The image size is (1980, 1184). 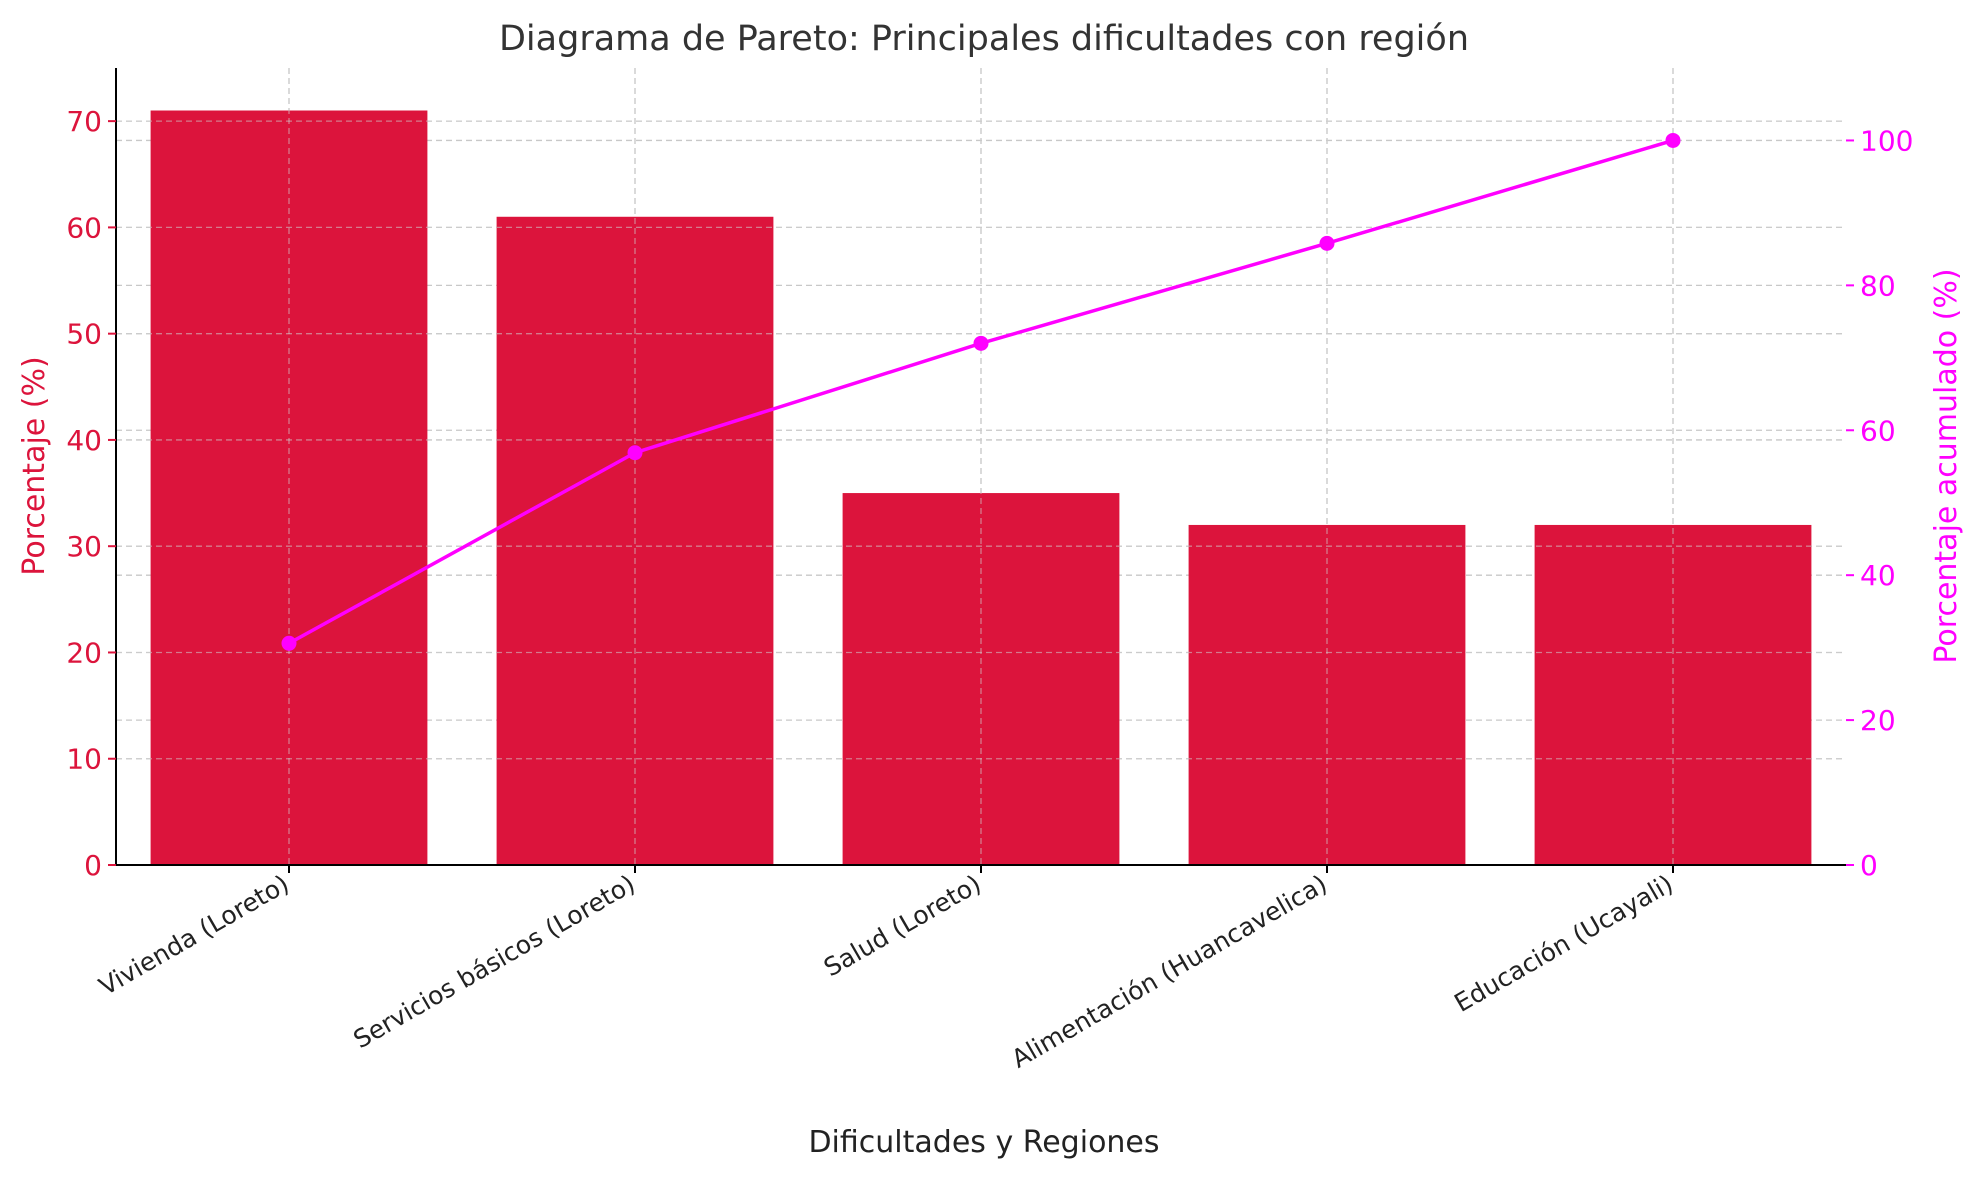 I want to click on x-tick-label: Salud (Loreto), so click(x=902, y=925).